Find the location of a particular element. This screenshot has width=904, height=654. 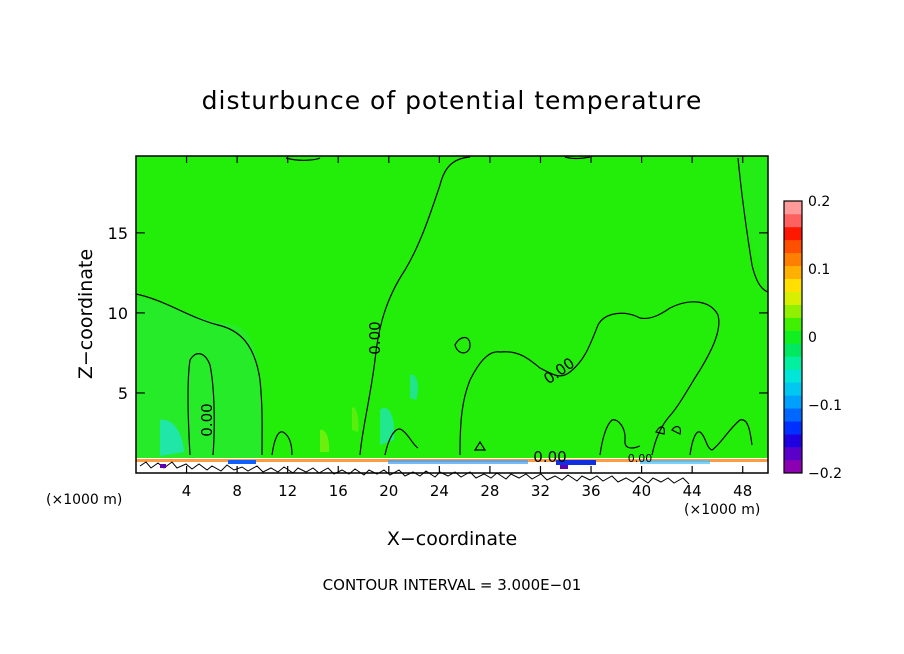

x-tick-label-11: 48 is located at coordinates (742, 491).